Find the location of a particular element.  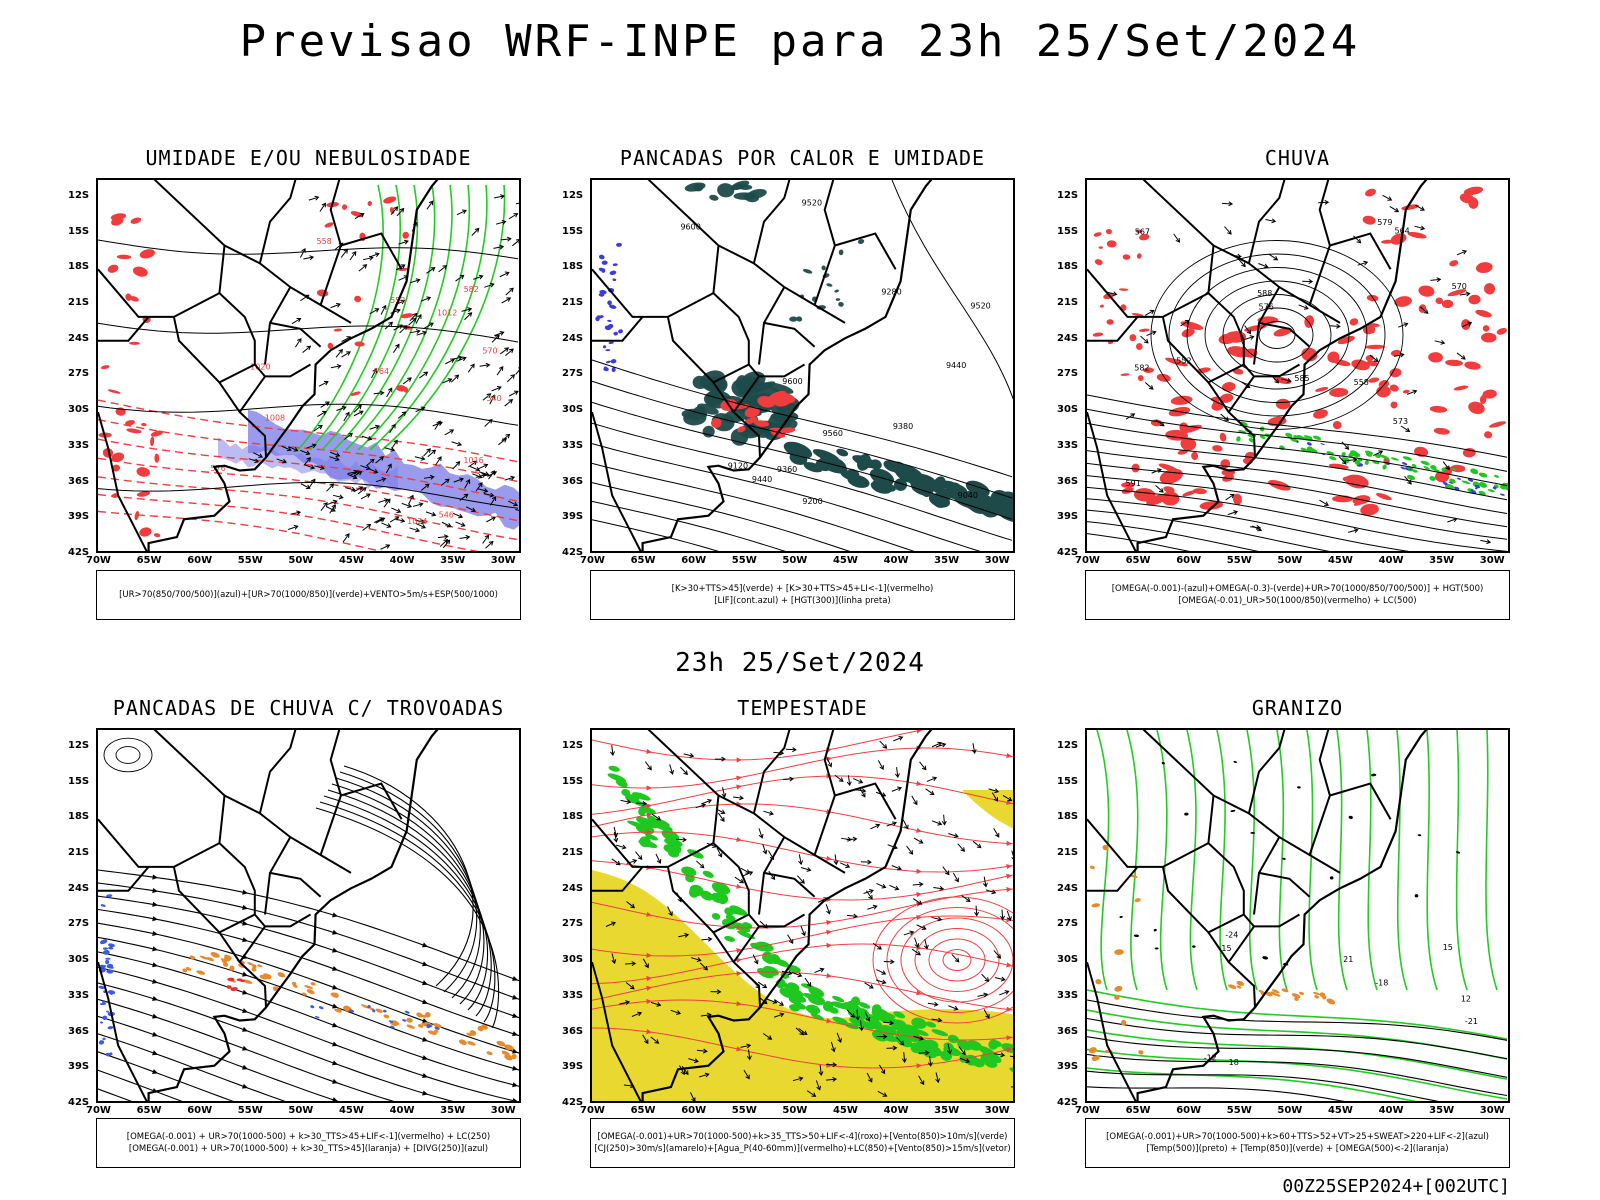

map-tempestade is located at coordinates (802, 915).